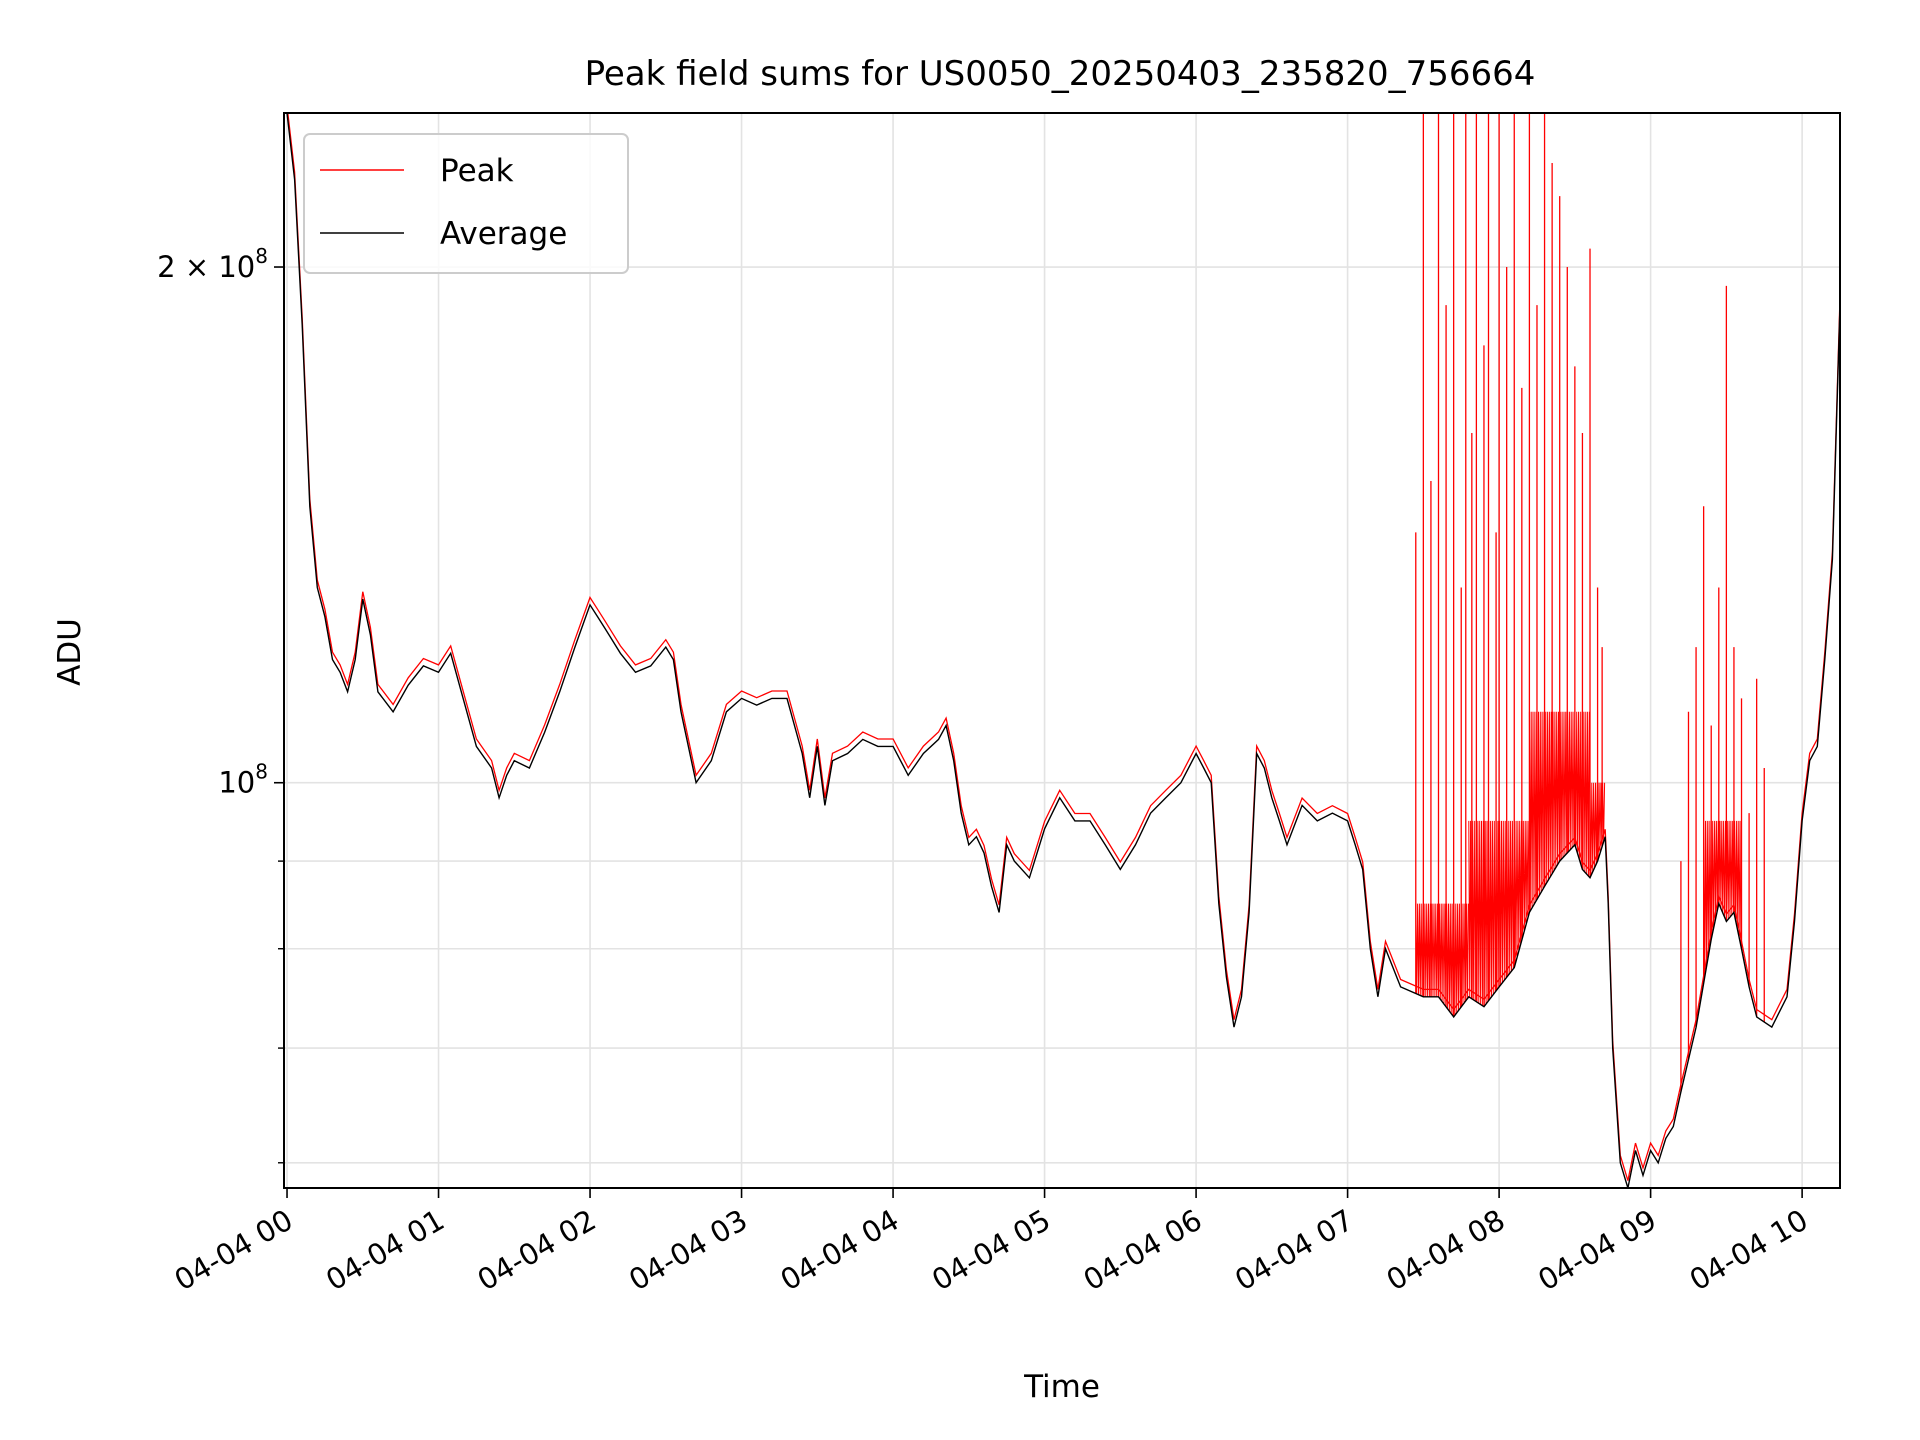 The width and height of the screenshot is (1920, 1440). What do you see at coordinates (477, 171) in the screenshot?
I see `legend-peak-label: Peak` at bounding box center [477, 171].